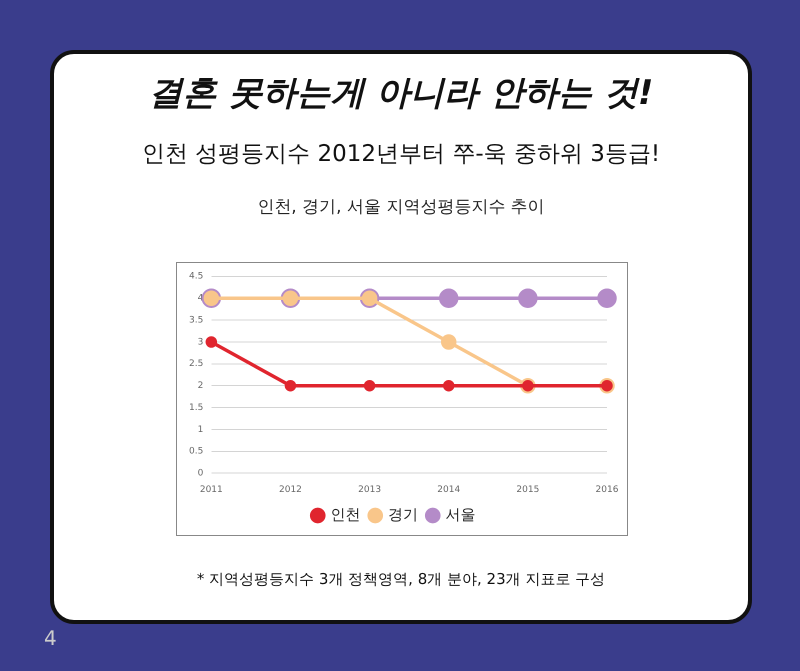 Image resolution: width=800 pixels, height=671 pixels. I want to click on y-tick-label: 2.5, so click(196, 364).